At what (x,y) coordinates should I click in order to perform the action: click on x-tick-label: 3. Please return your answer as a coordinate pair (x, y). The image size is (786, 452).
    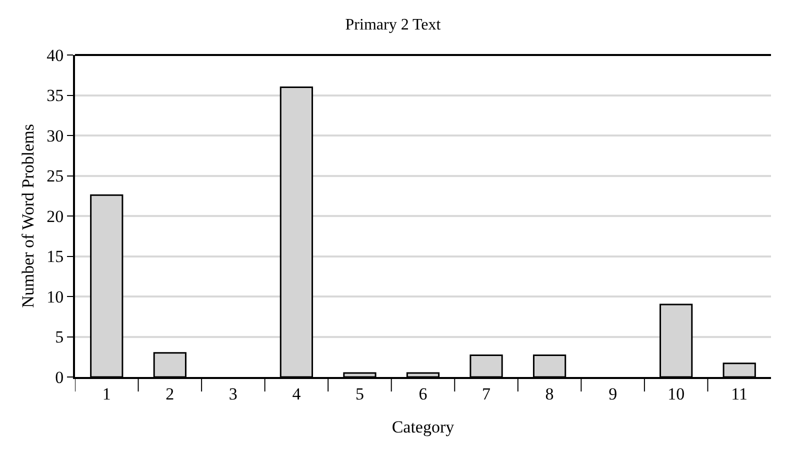
    Looking at the image, I should click on (233, 394).